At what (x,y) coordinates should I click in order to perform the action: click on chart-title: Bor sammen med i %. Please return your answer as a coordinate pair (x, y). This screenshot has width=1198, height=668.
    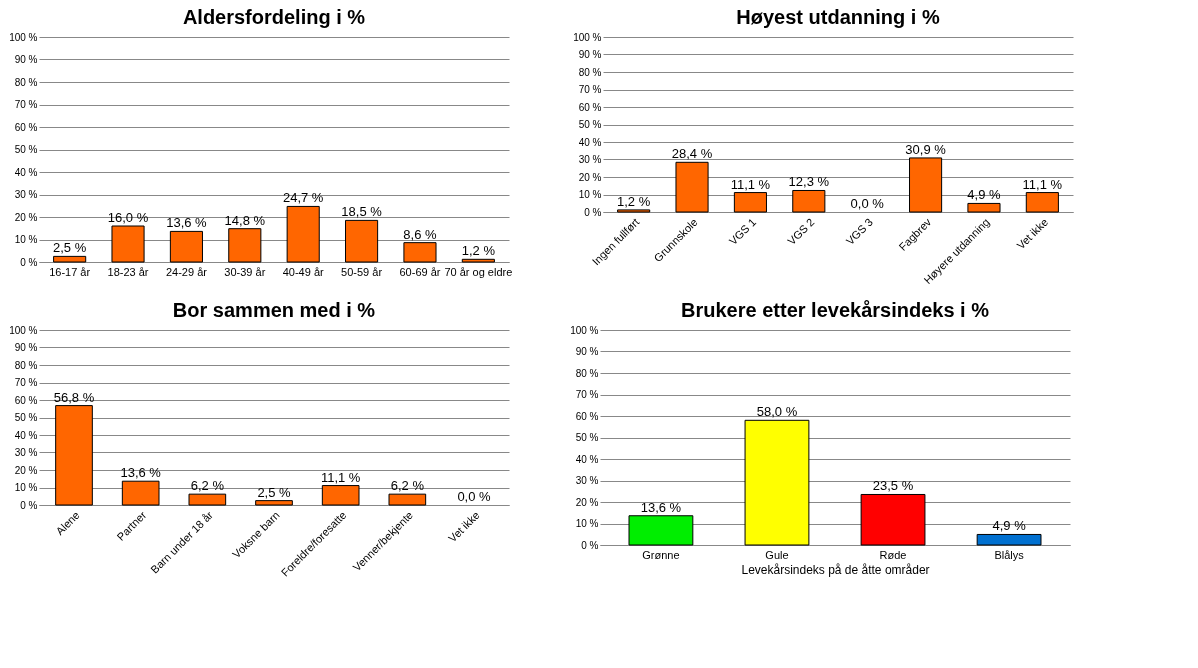
    Looking at the image, I should click on (274, 310).